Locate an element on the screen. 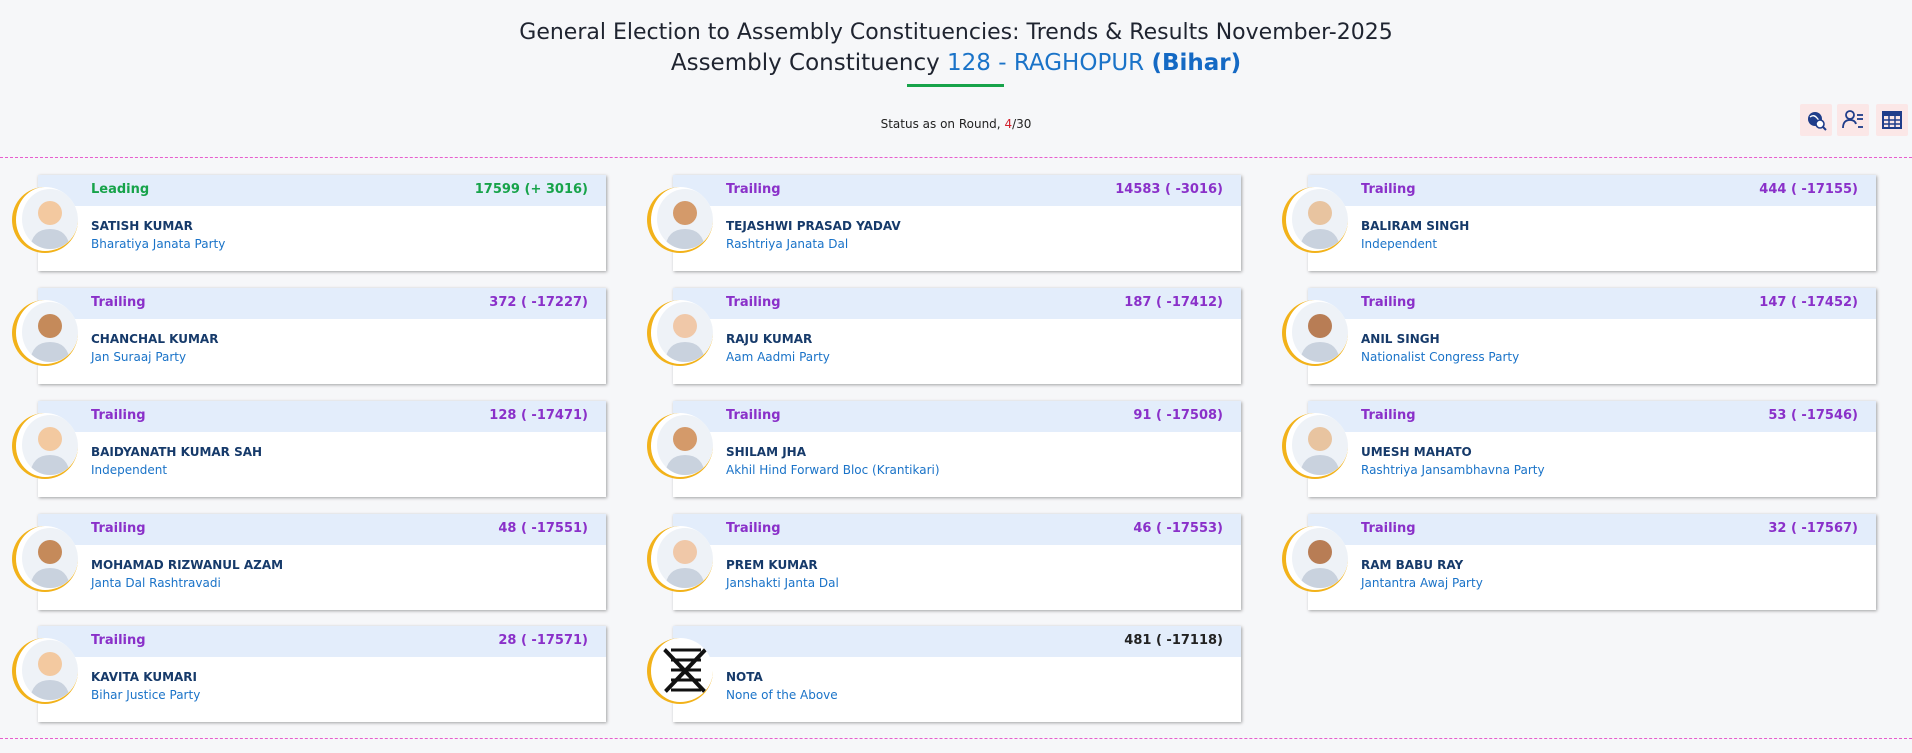 The height and width of the screenshot is (753, 1912). candidate-votes: 444 ( -17155) is located at coordinates (1808, 189).